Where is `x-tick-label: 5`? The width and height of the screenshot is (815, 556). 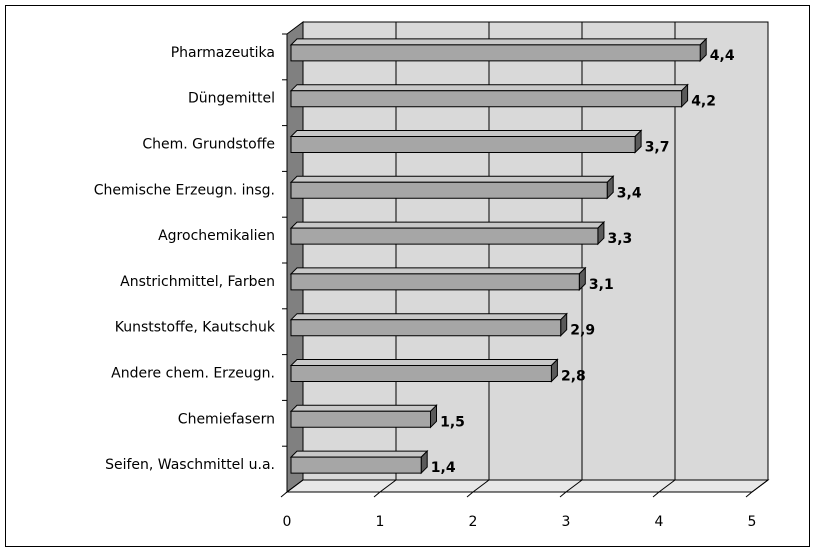
x-tick-label: 5 is located at coordinates (752, 522).